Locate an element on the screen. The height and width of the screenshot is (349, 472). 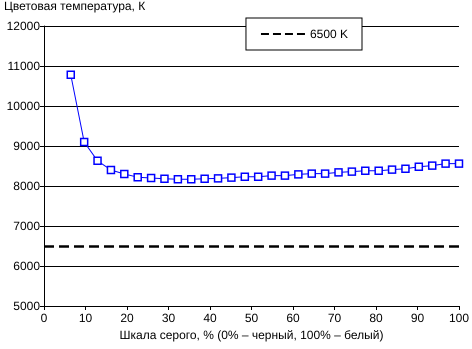
y-tick-label: 10000 is located at coordinates (23, 106).